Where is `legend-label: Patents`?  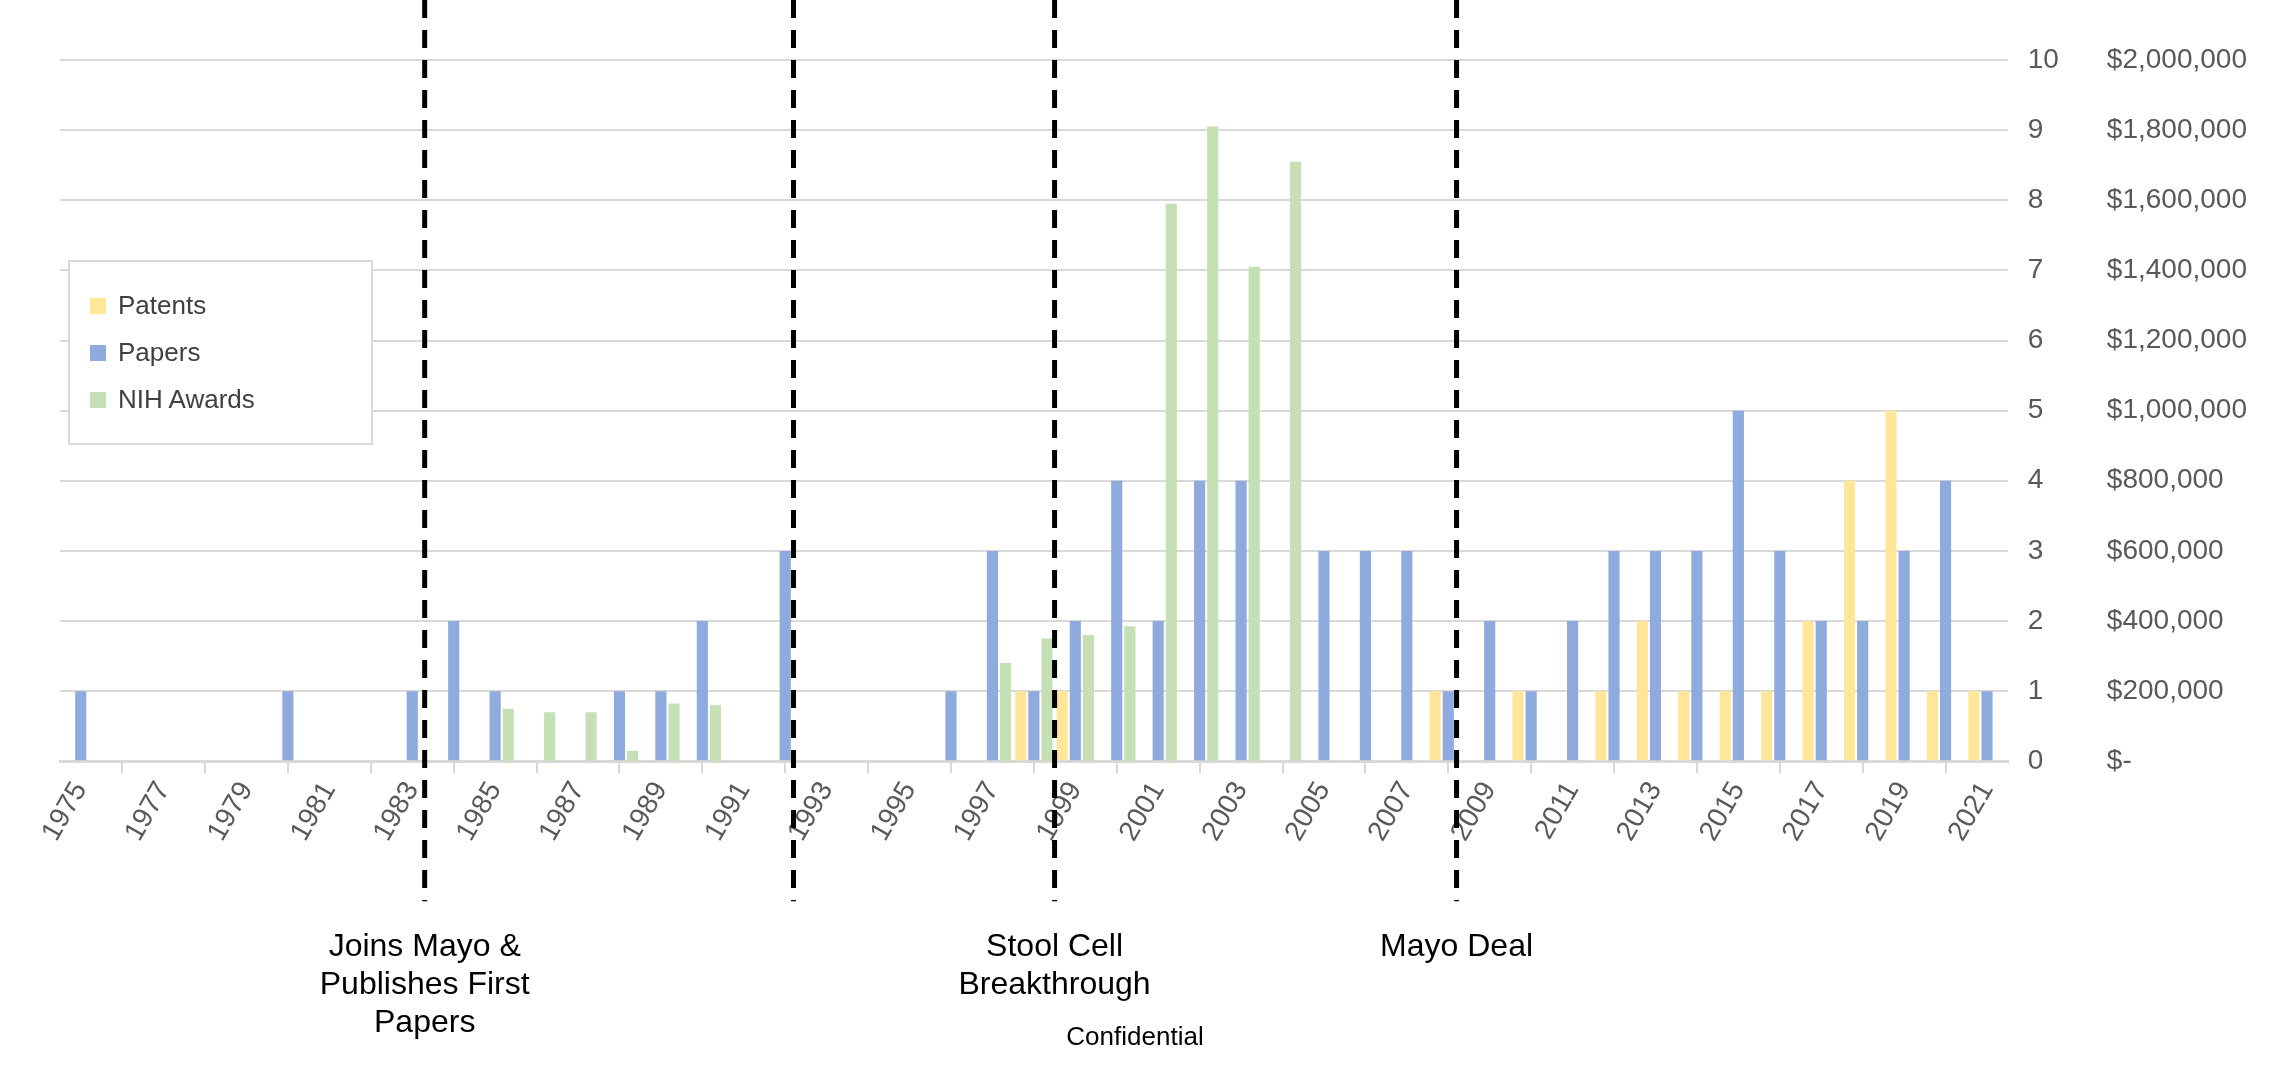
legend-label: Patents is located at coordinates (162, 305).